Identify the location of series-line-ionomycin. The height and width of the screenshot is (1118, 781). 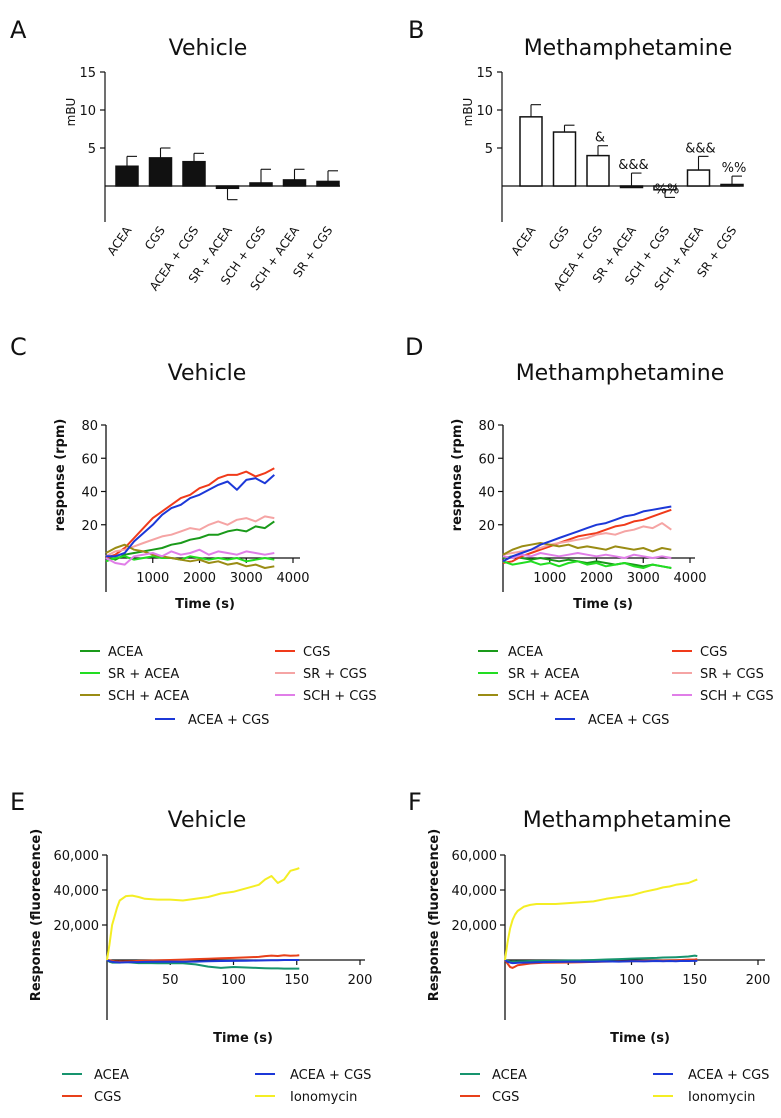
(601, 919).